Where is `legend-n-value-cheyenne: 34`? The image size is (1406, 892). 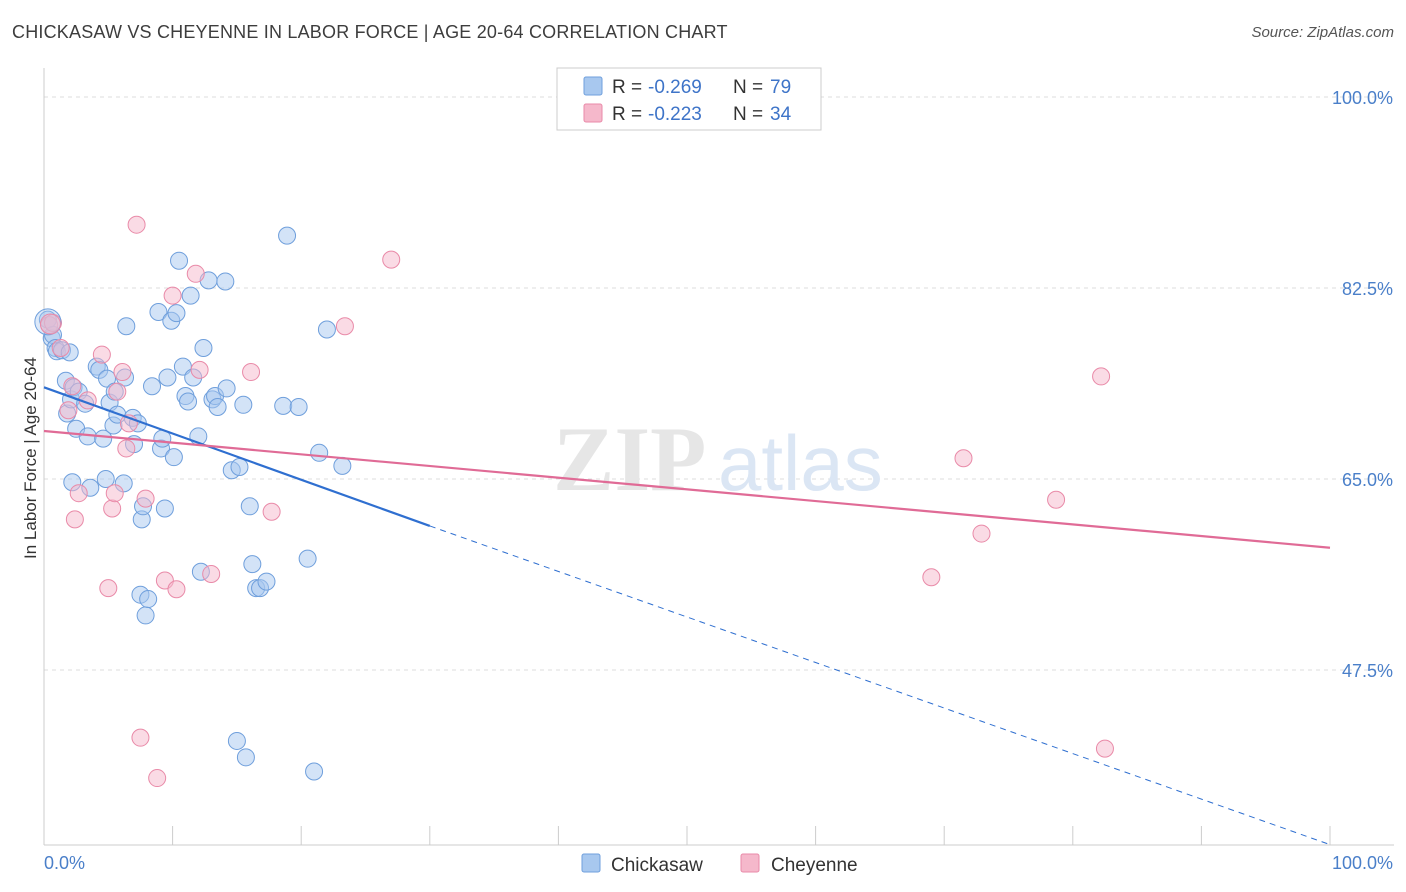
legend-n-value-cheyenne: 34 is located at coordinates (781, 114).